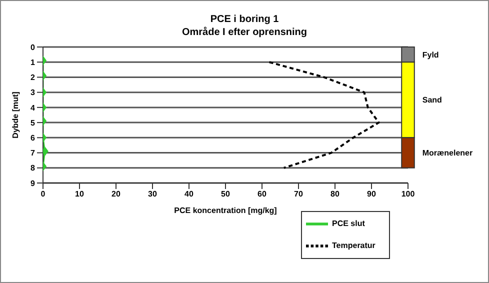 This screenshot has width=489, height=283. Describe the element at coordinates (262, 194) in the screenshot. I see `x-tick-label: 60` at that location.